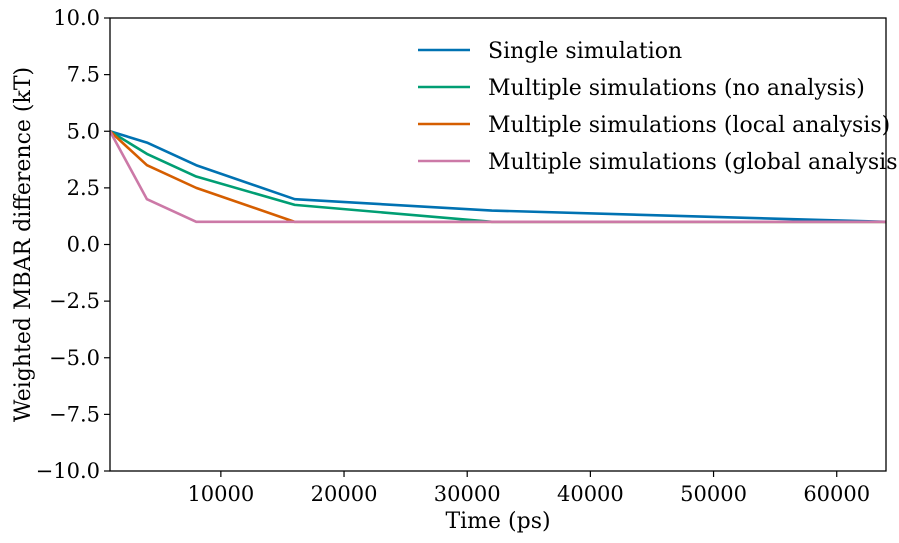 This screenshot has height=543, width=899. I want to click on legend-label-1: Single simulation, so click(585, 51).